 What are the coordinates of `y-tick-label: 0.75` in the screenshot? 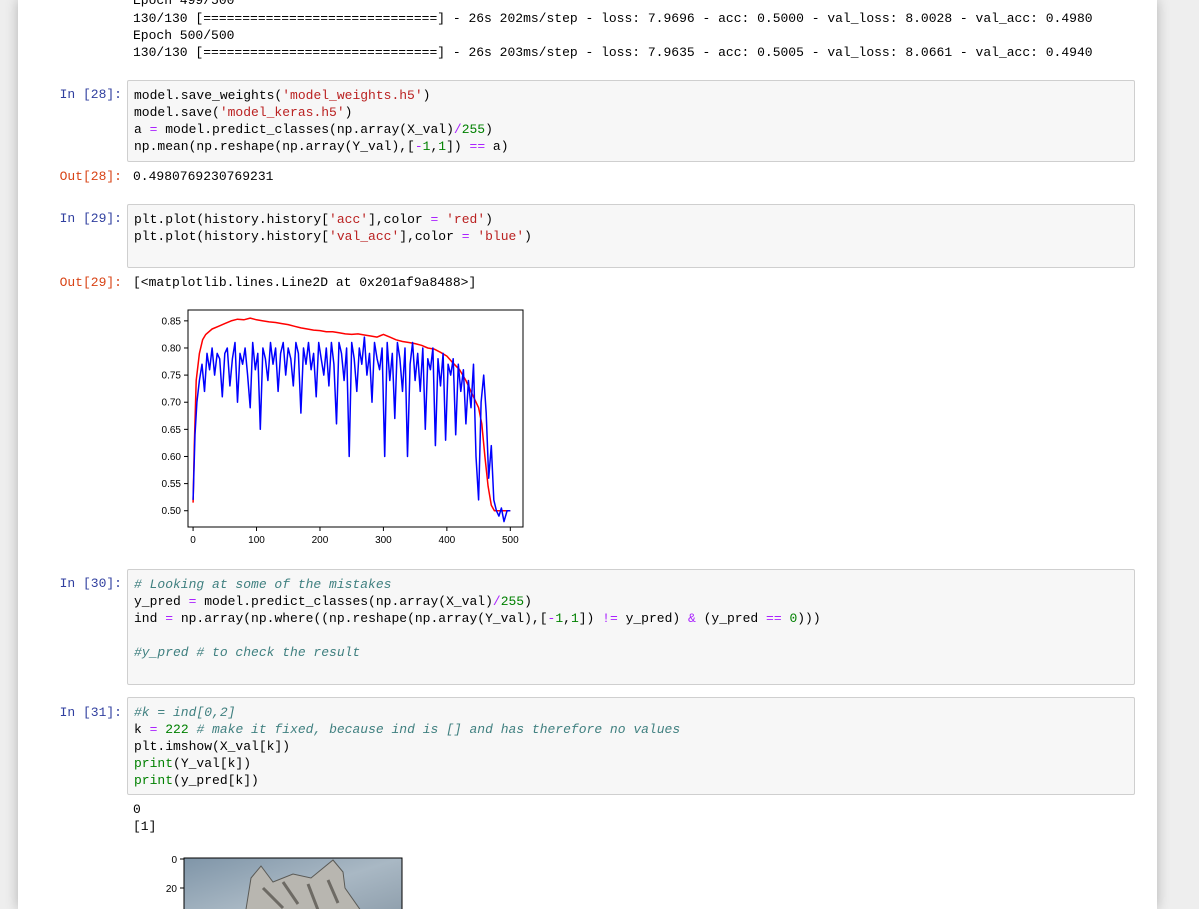 It's located at (172, 376).